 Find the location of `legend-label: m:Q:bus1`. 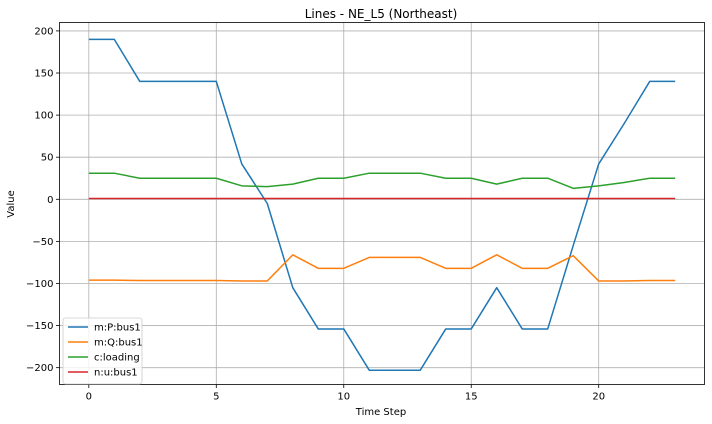

legend-label: m:Q:bus1 is located at coordinates (118, 343).